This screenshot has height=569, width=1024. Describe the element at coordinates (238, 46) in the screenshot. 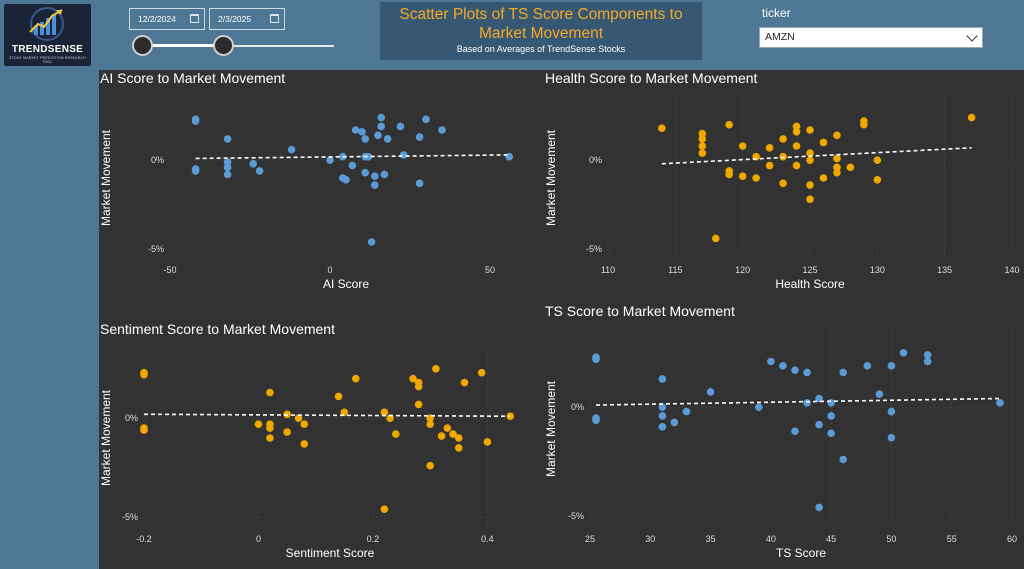

I see `date-slider-track` at that location.